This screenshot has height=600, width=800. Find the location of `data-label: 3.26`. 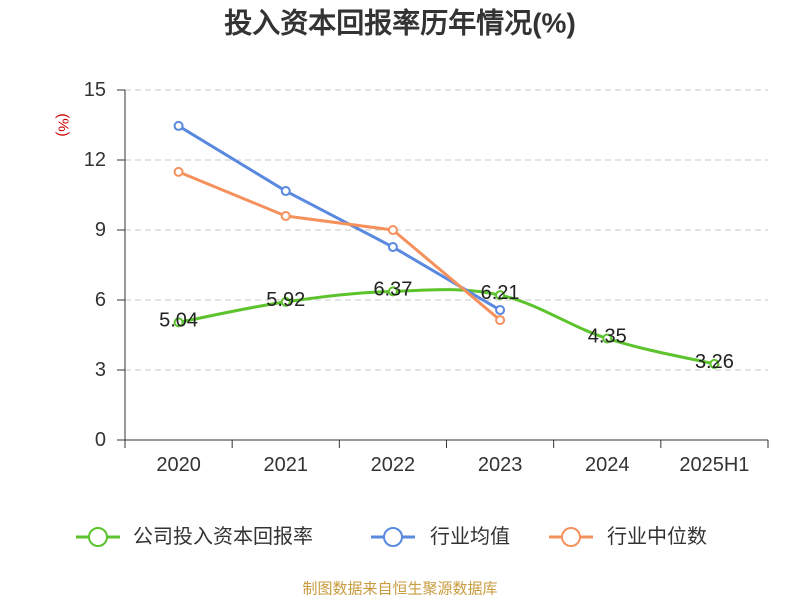

data-label: 3.26 is located at coordinates (714, 362).